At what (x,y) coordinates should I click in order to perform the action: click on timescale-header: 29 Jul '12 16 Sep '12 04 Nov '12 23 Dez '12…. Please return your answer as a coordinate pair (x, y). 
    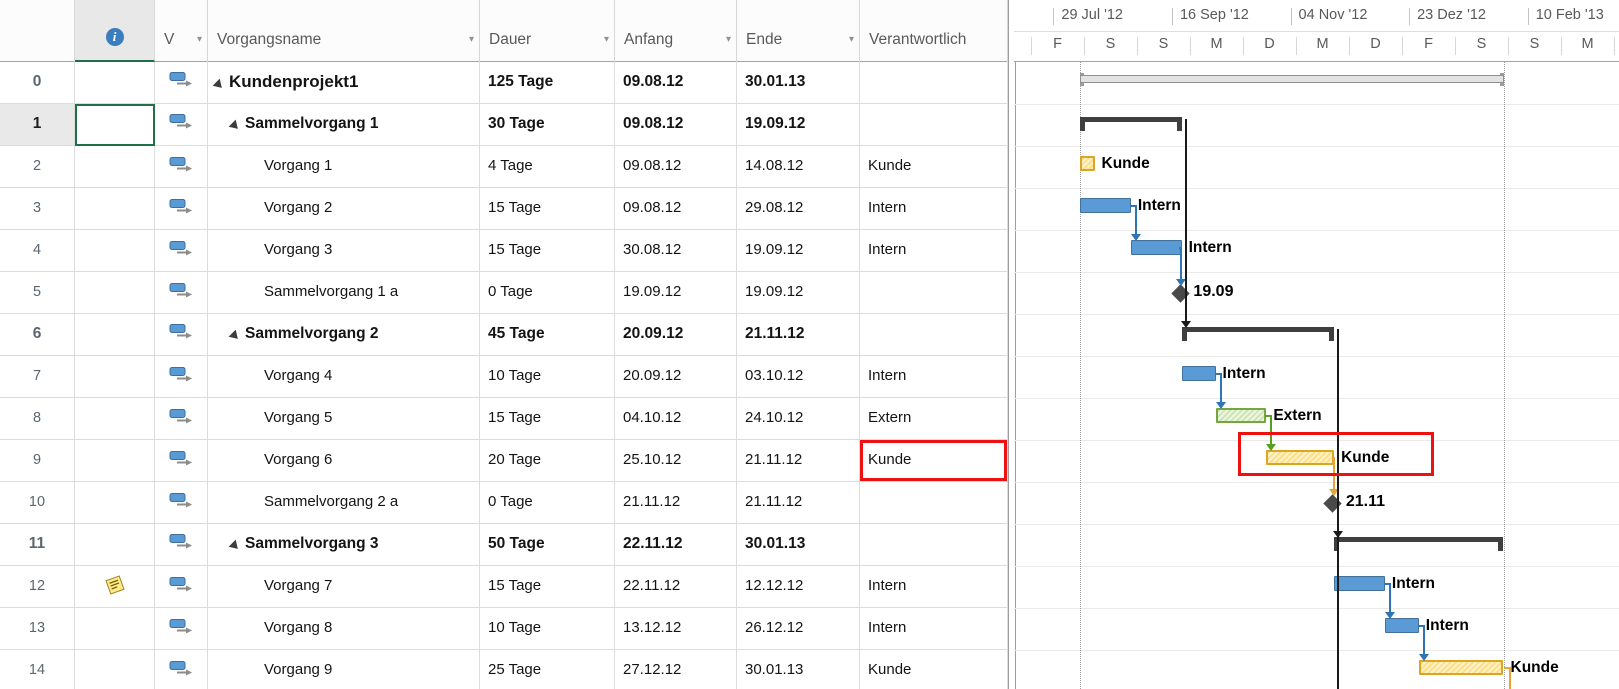
    Looking at the image, I should click on (1316, 31).